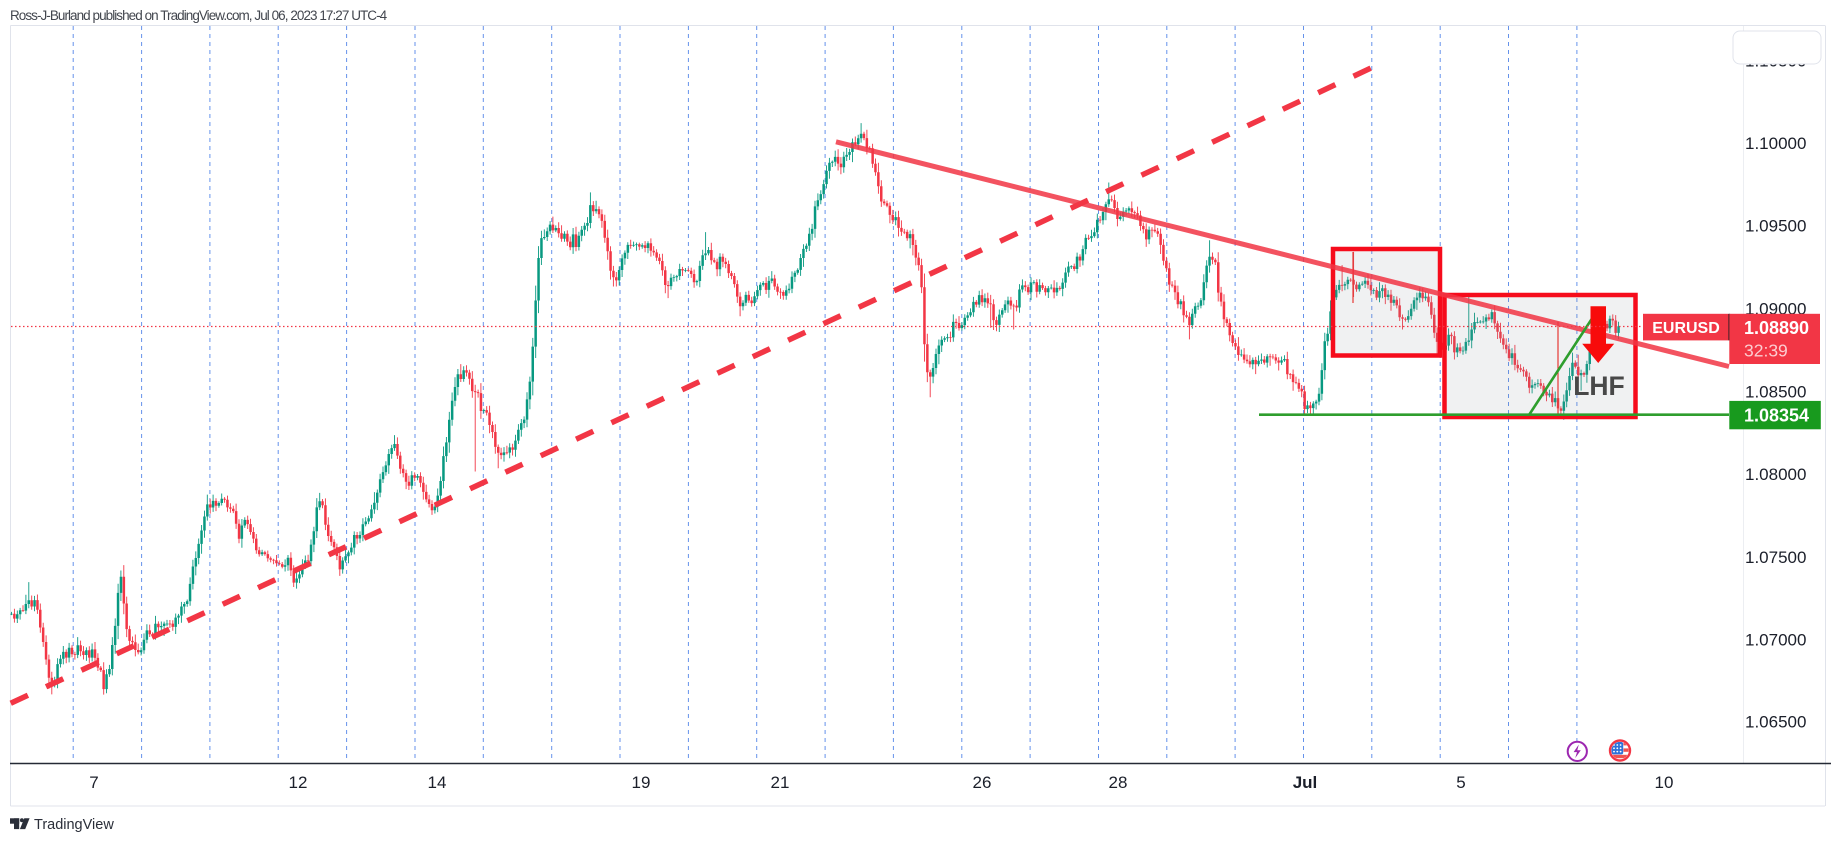 The height and width of the screenshot is (842, 1835). Describe the element at coordinates (1305, 782) in the screenshot. I see `svg-text: Jul` at that location.